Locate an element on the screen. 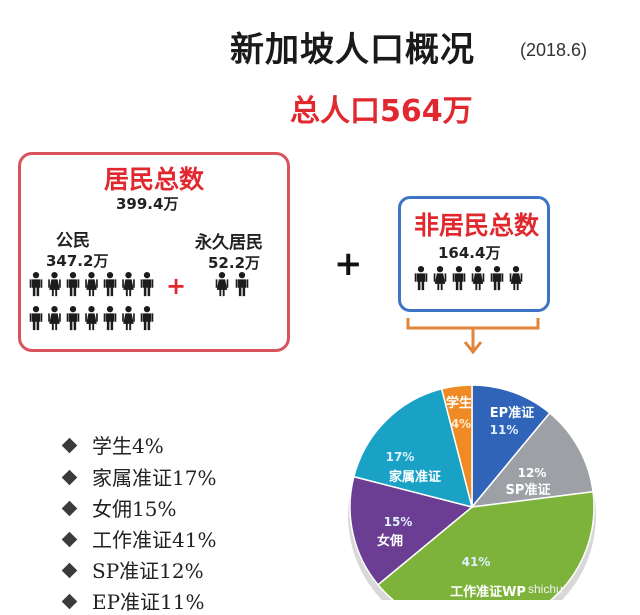  legend-item-dependant: 家属准证17% is located at coordinates (138, 476).